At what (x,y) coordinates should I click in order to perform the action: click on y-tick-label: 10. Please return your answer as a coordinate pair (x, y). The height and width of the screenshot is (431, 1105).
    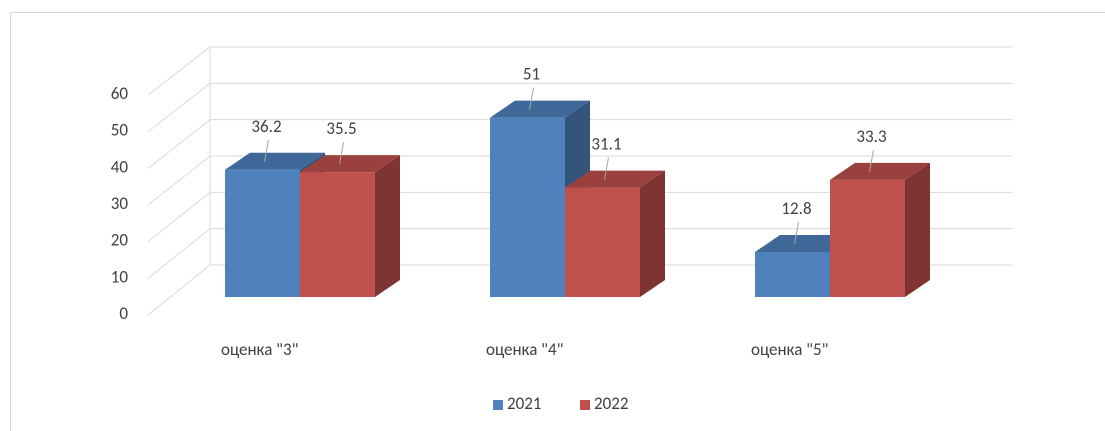
    Looking at the image, I should click on (120, 276).